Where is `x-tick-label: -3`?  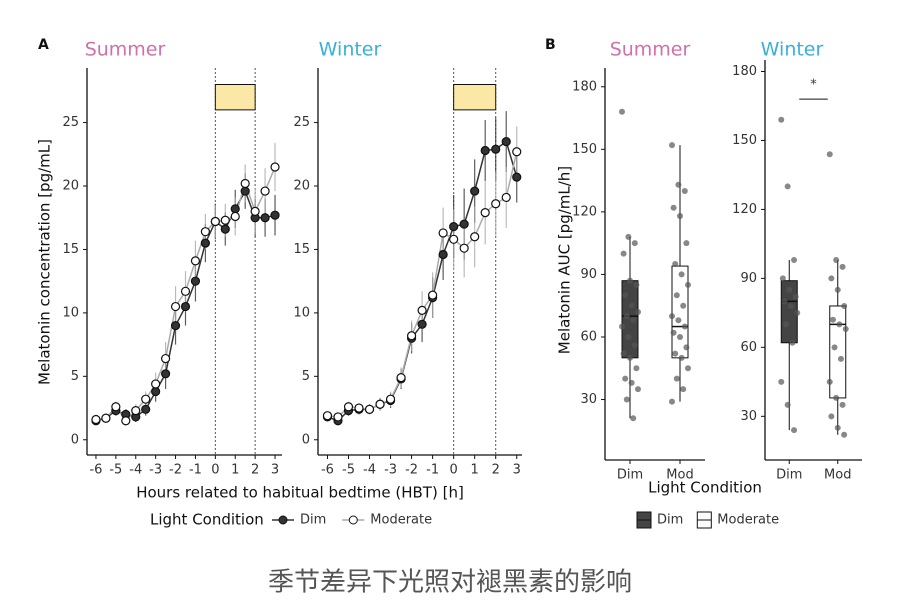 x-tick-label: -3 is located at coordinates (390, 470).